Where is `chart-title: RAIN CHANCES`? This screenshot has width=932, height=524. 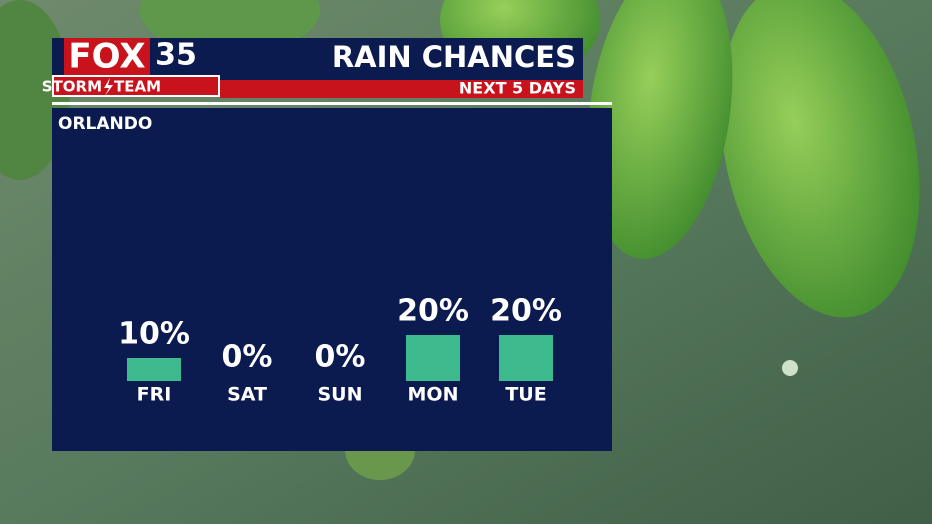 chart-title: RAIN CHANCES is located at coordinates (454, 57).